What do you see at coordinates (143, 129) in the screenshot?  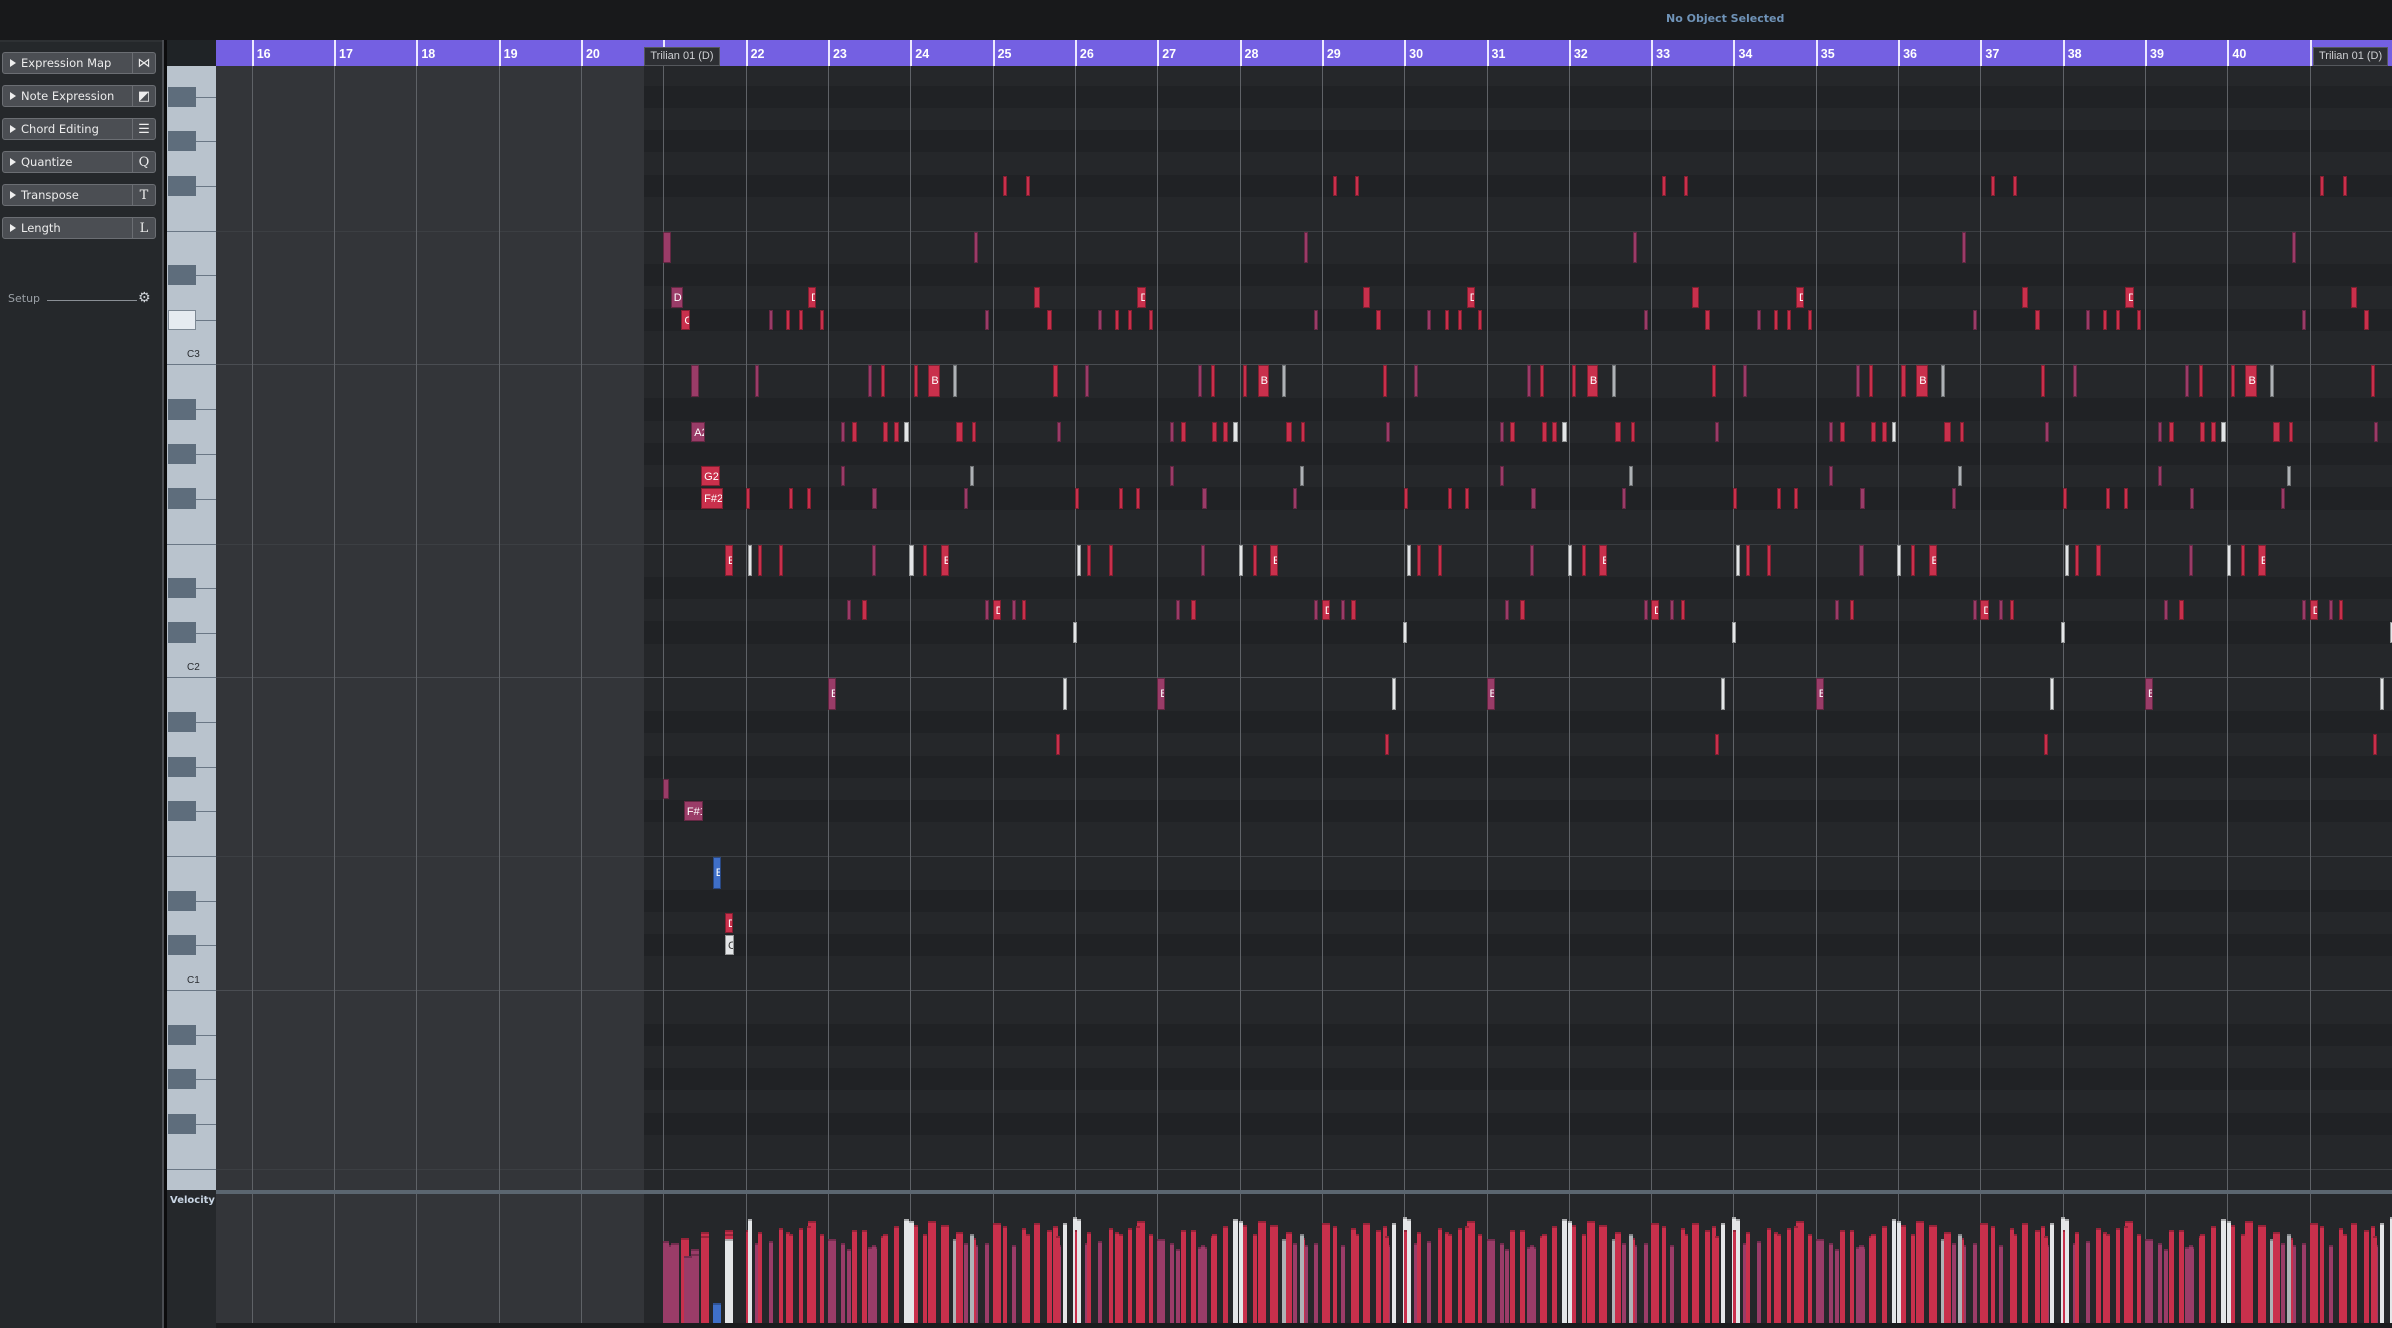 I see `chord-editing-icon: ☰` at bounding box center [143, 129].